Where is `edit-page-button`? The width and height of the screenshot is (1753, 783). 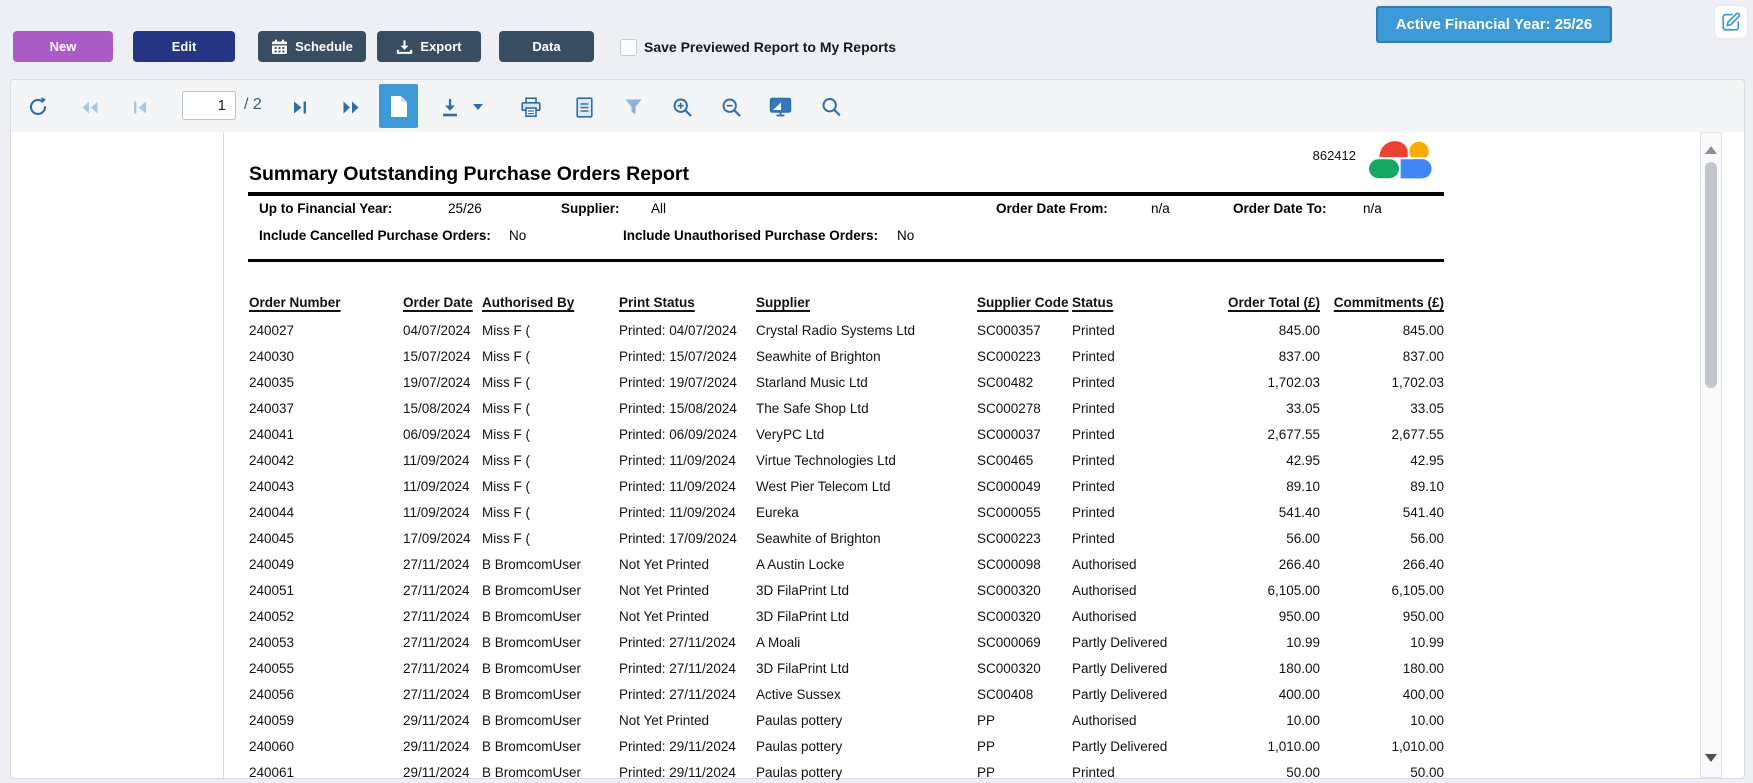
edit-page-button is located at coordinates (1731, 22).